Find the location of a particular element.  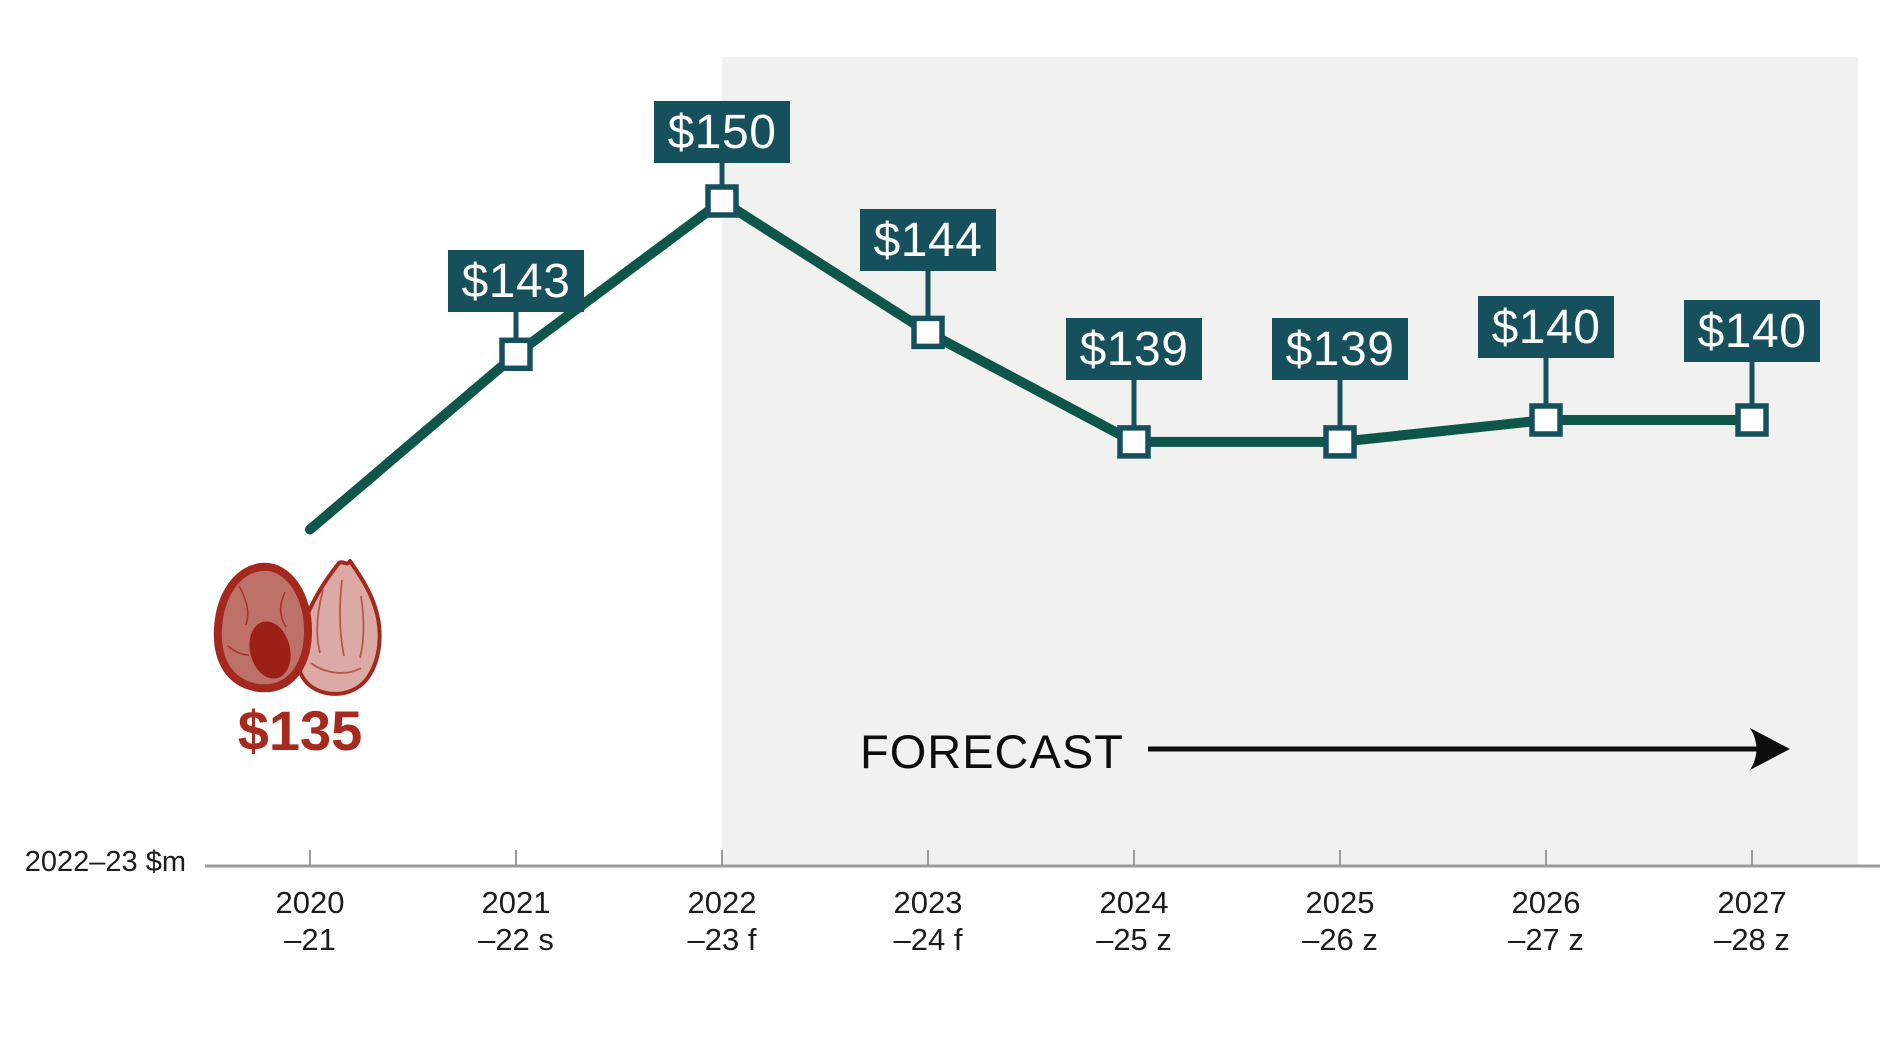

forecast-label: FORECAST is located at coordinates (992, 751).